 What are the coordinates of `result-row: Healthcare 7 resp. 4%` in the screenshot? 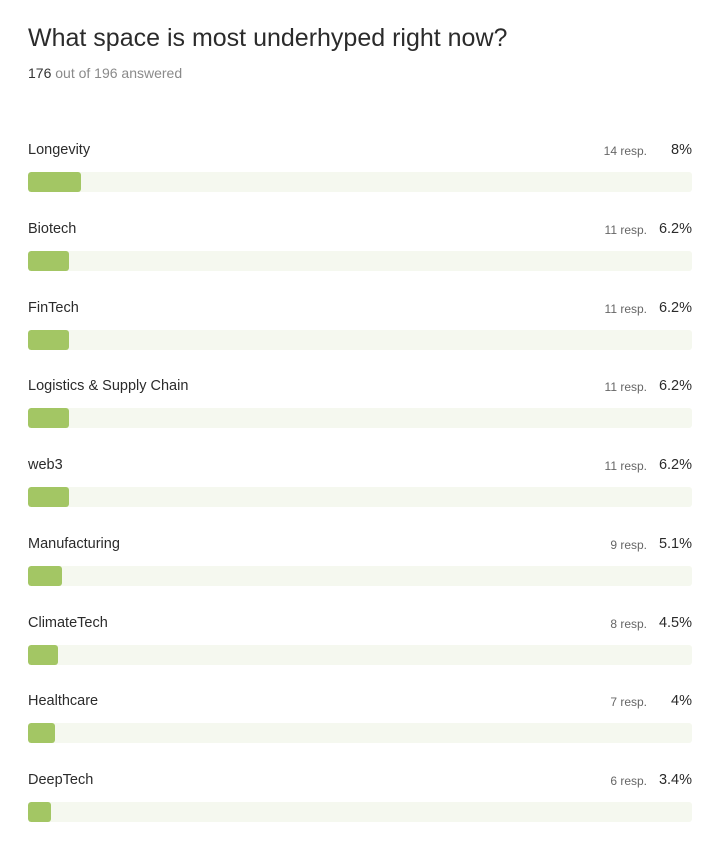 It's located at (360, 728).